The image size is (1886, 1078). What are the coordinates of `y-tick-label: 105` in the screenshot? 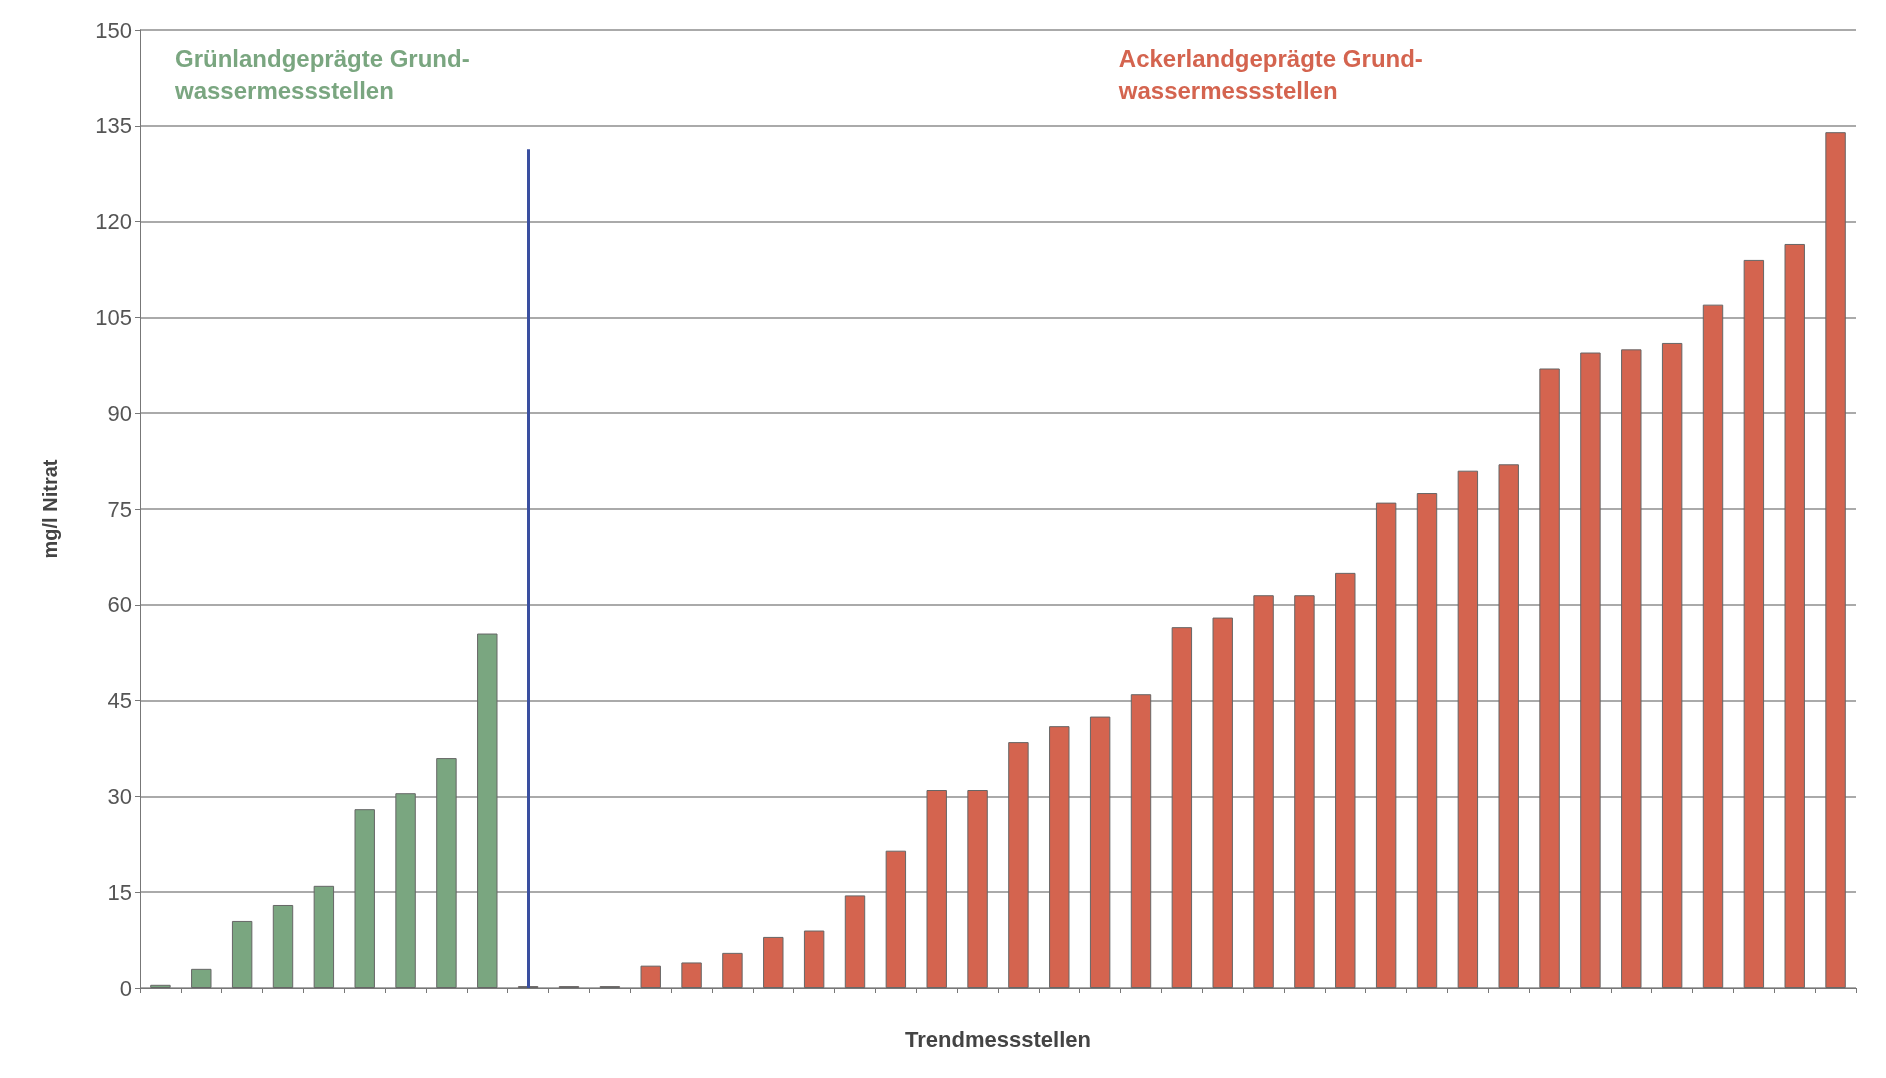 It's located at (113, 317).